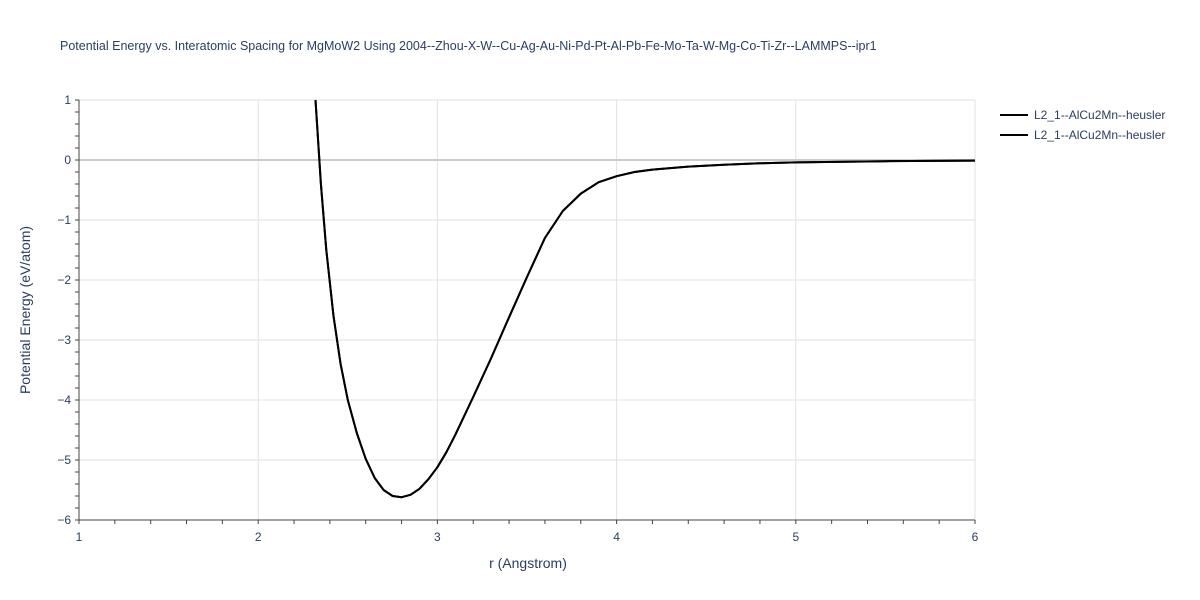  I want to click on legend-item-2: L2_1--AlCu2Mn--heusler, so click(1082, 135).